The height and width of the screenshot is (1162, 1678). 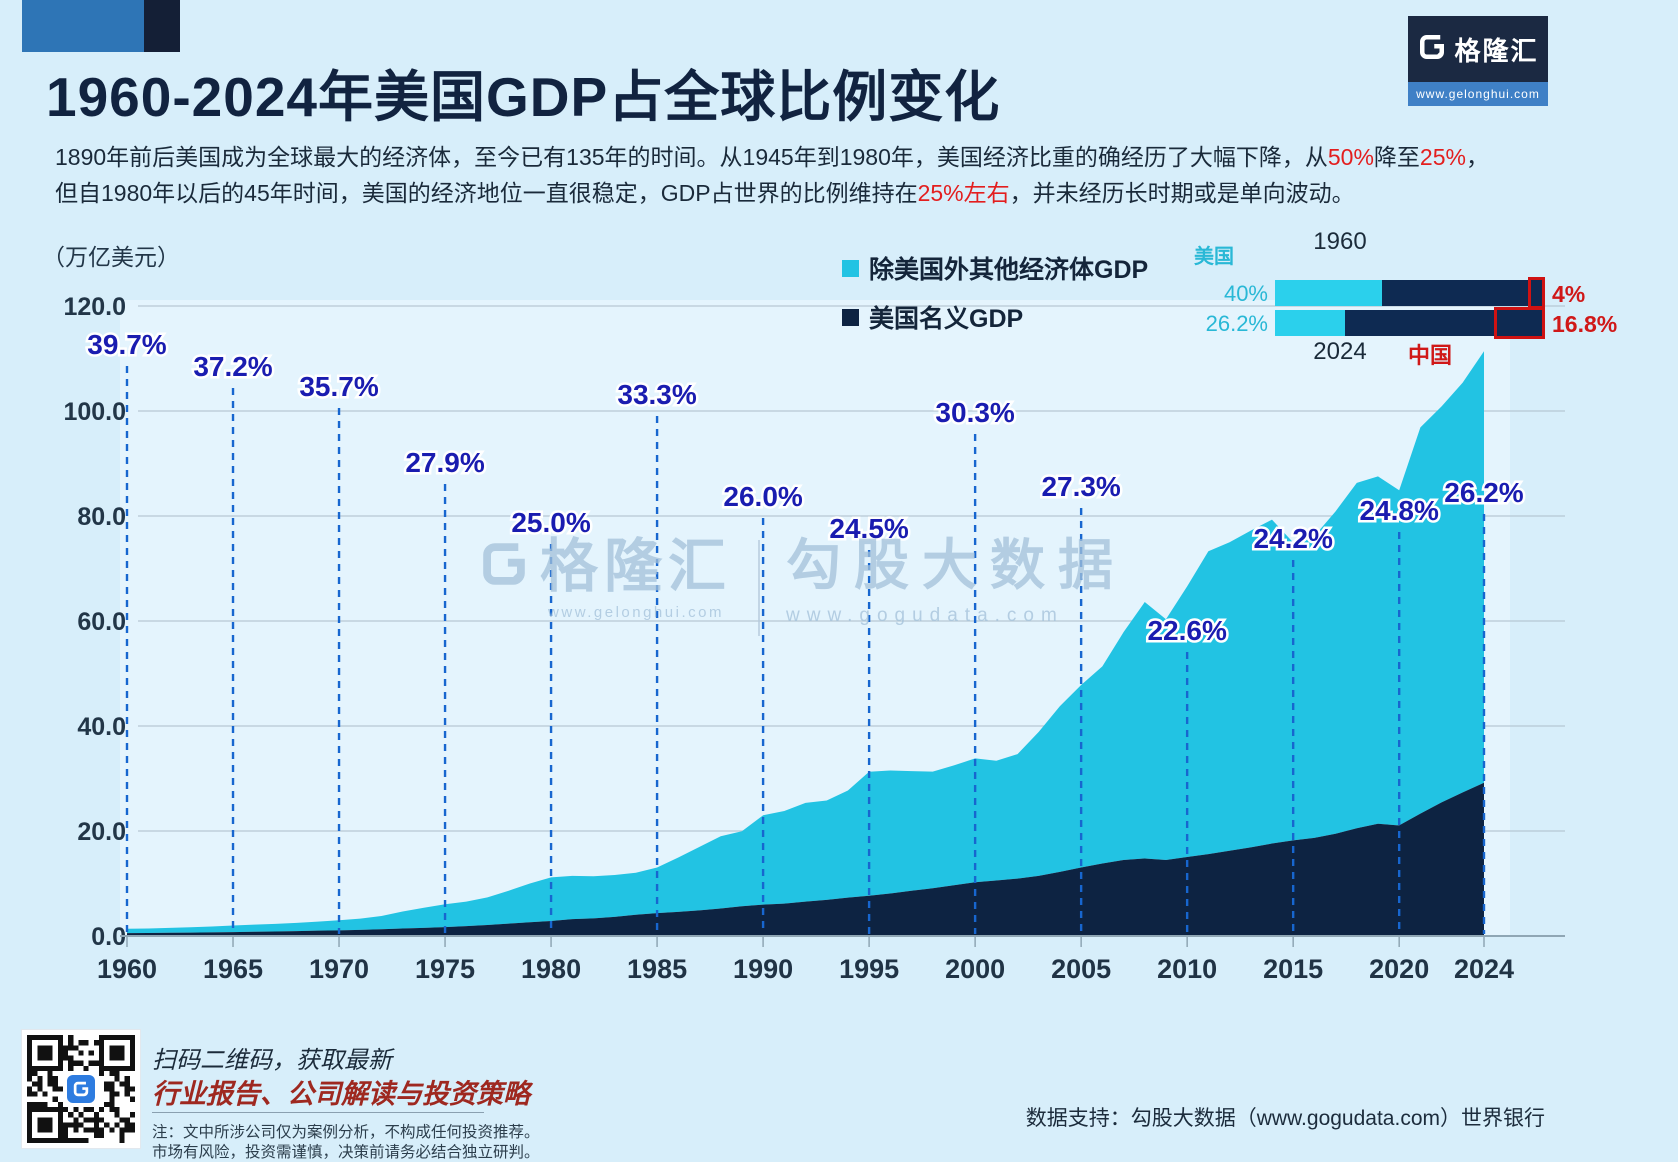 I want to click on x-tick-label: 1965, so click(x=233, y=969).